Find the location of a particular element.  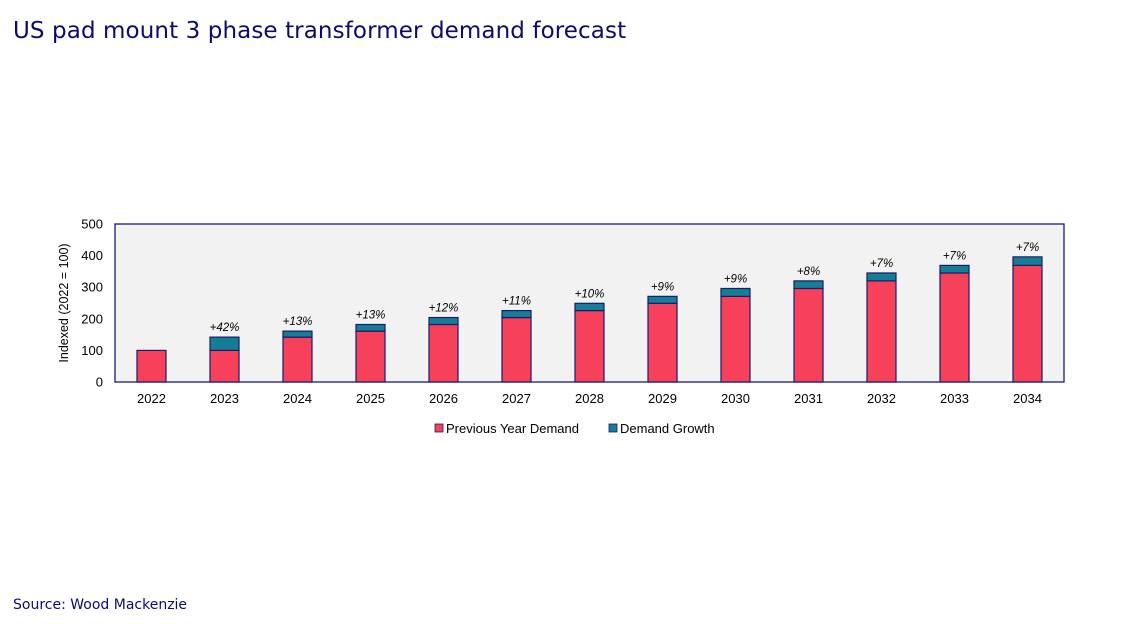

x-tick-label: 2032 is located at coordinates (881, 398).